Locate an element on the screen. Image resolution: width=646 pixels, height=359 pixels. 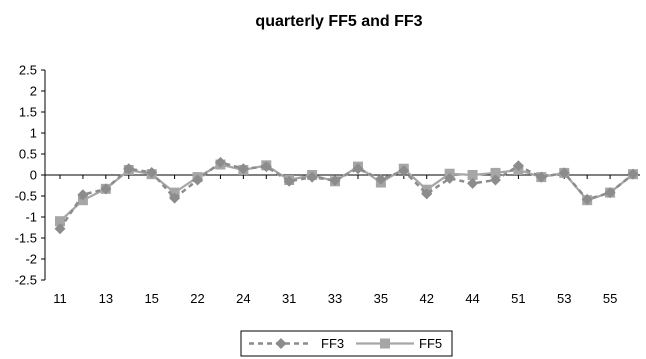
y-tick-label: 1 is located at coordinates (33, 133).